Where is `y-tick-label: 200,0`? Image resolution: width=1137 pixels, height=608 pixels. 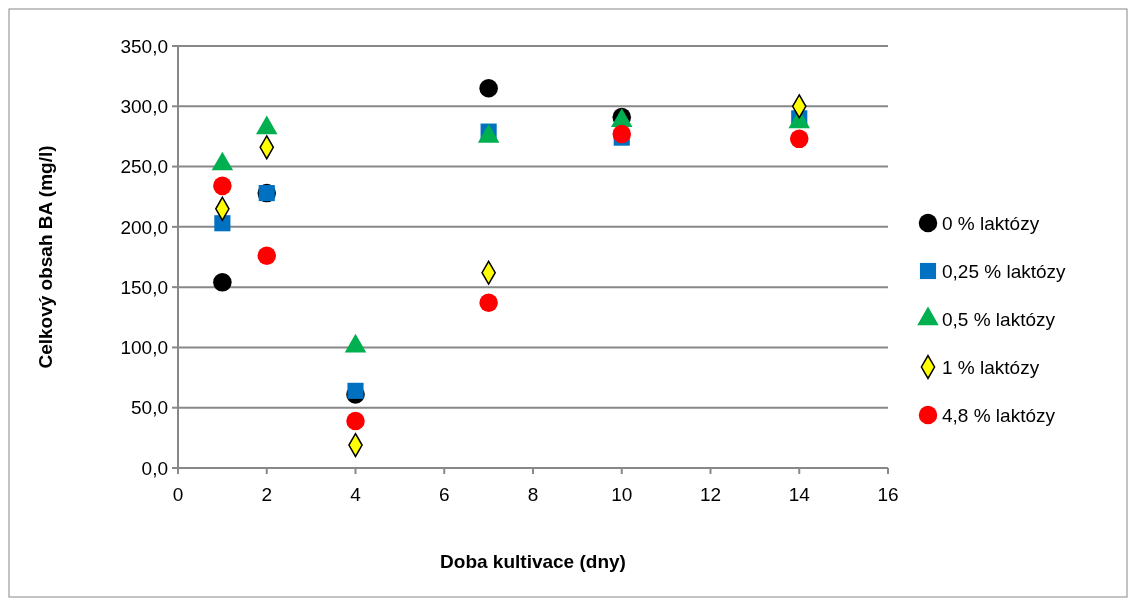 y-tick-label: 200,0 is located at coordinates (144, 227).